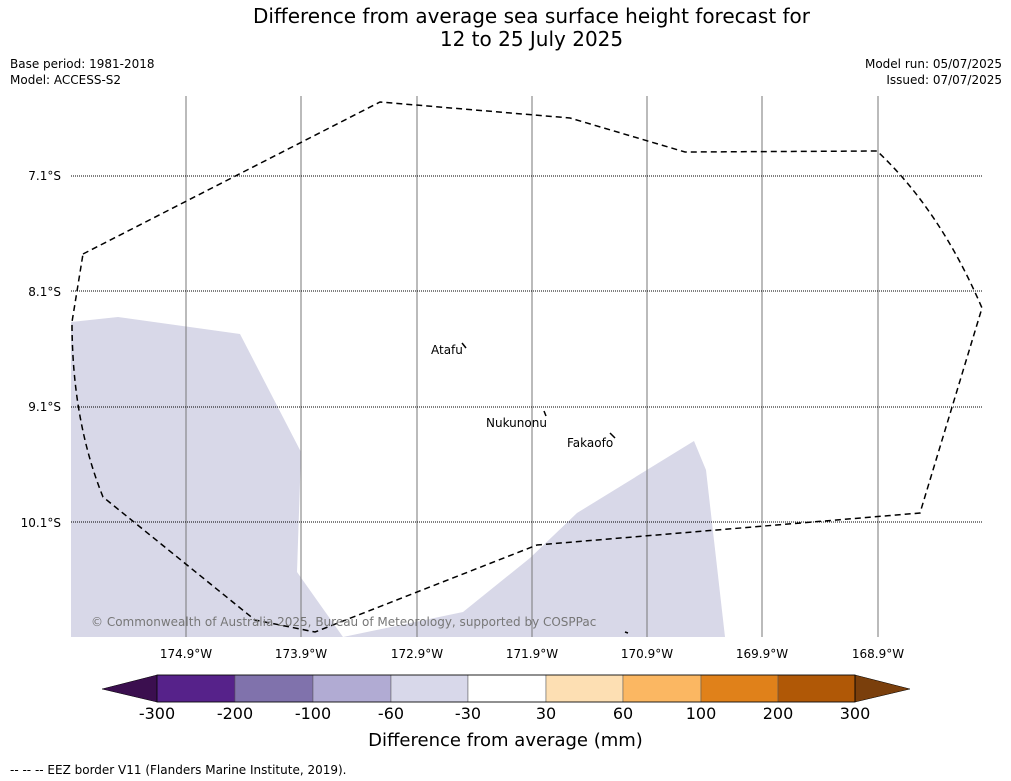 The width and height of the screenshot is (1011, 781). Describe the element at coordinates (313, 713) in the screenshot. I see `colorbar-tick: -100` at that location.